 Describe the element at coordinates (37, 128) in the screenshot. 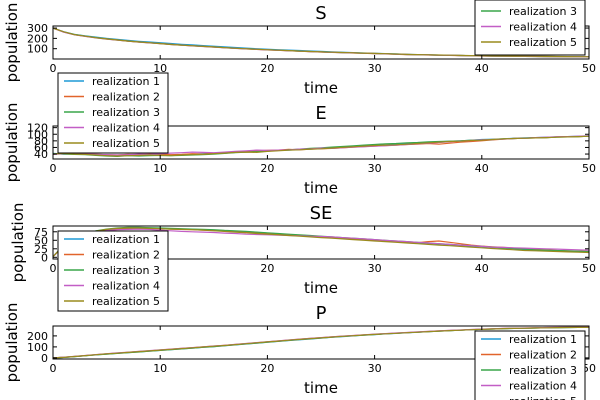

I see `y-tick-label: 120` at that location.